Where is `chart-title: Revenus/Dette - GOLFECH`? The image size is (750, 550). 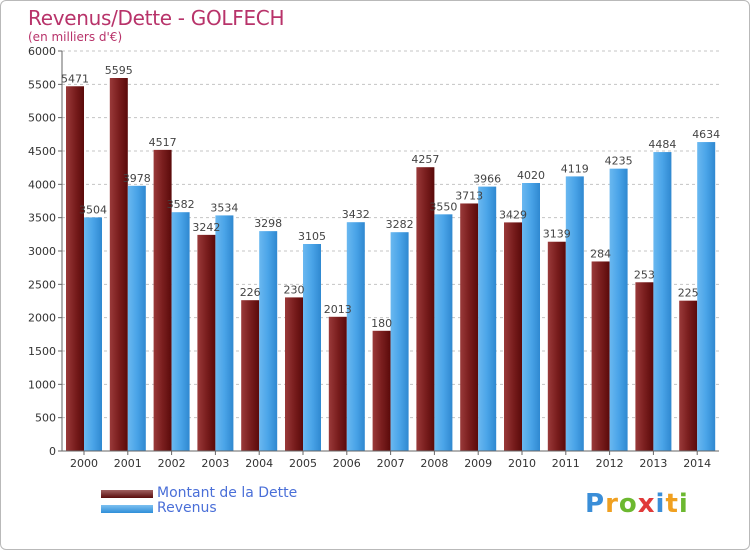
chart-title: Revenus/Dette - GOLFECH is located at coordinates (156, 18).